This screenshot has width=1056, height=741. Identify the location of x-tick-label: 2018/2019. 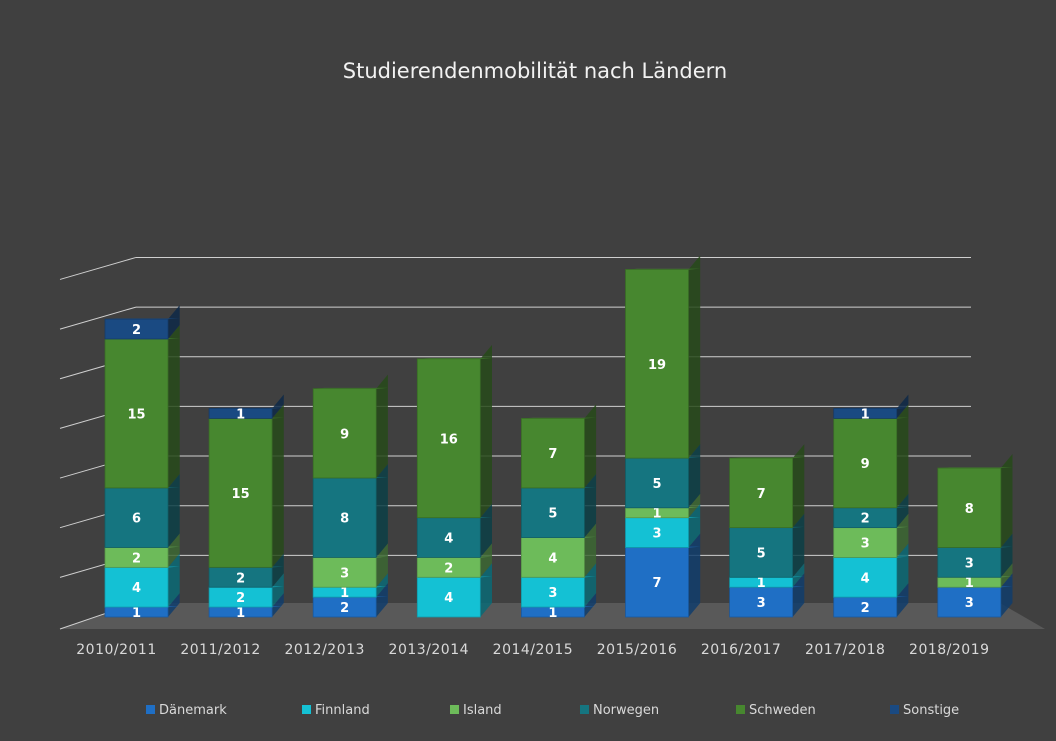
(949, 650).